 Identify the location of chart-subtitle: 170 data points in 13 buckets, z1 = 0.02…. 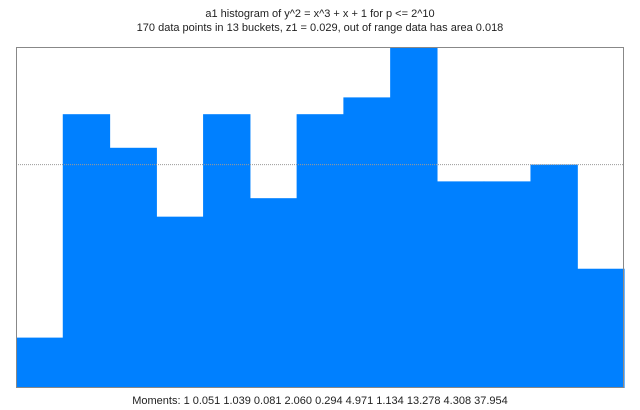
(320, 28).